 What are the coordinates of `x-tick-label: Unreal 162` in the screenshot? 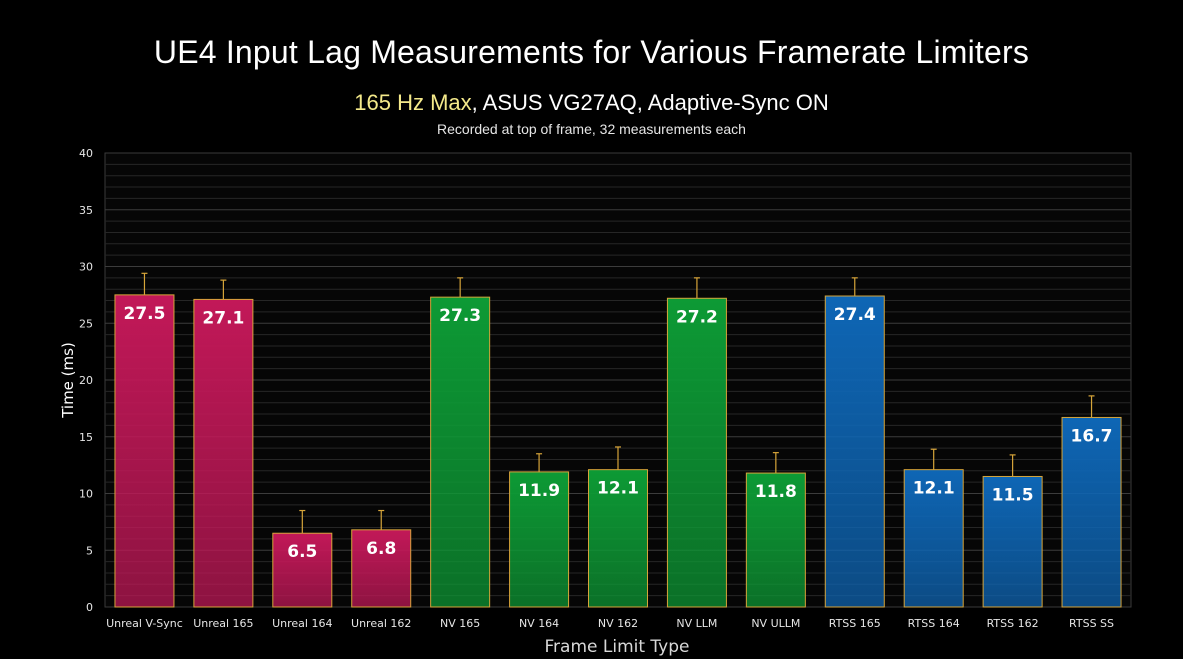 It's located at (381, 623).